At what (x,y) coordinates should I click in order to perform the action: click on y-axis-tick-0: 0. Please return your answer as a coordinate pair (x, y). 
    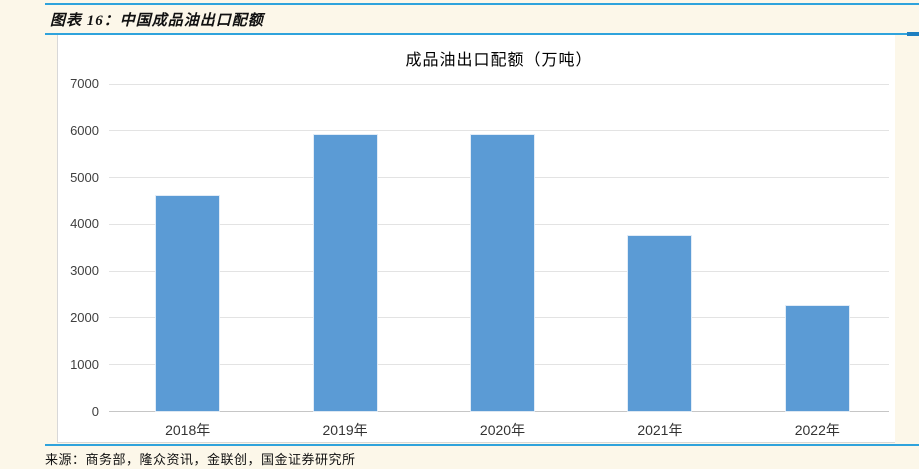
    Looking at the image, I should click on (95, 411).